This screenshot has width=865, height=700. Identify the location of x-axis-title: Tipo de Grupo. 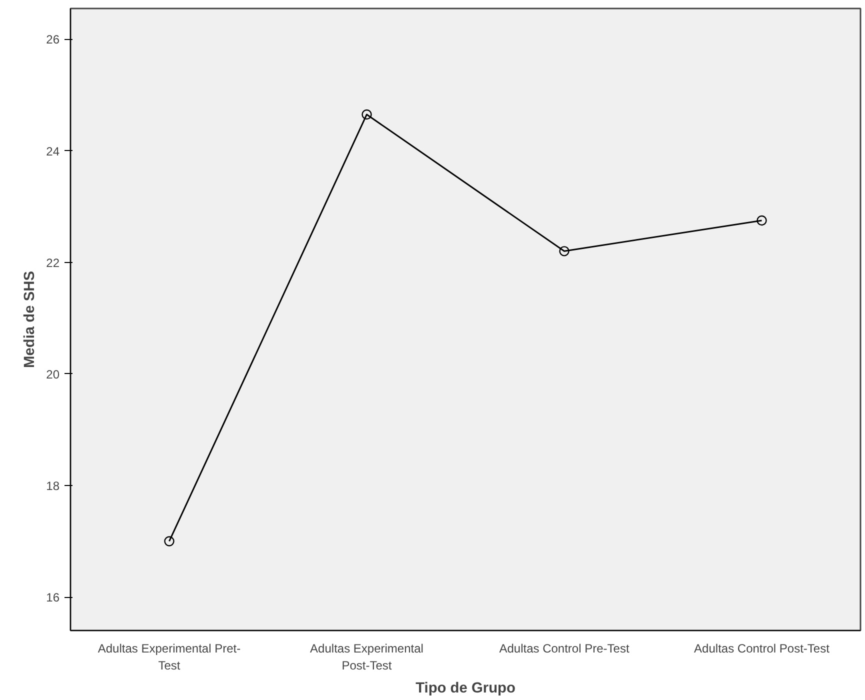
(466, 688).